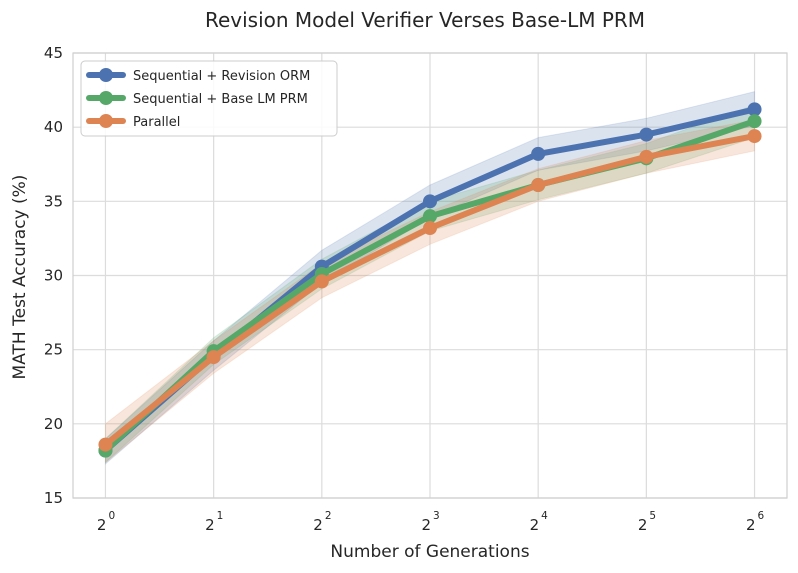  Describe the element at coordinates (53, 127) in the screenshot. I see `y-tick-label: 40` at that location.